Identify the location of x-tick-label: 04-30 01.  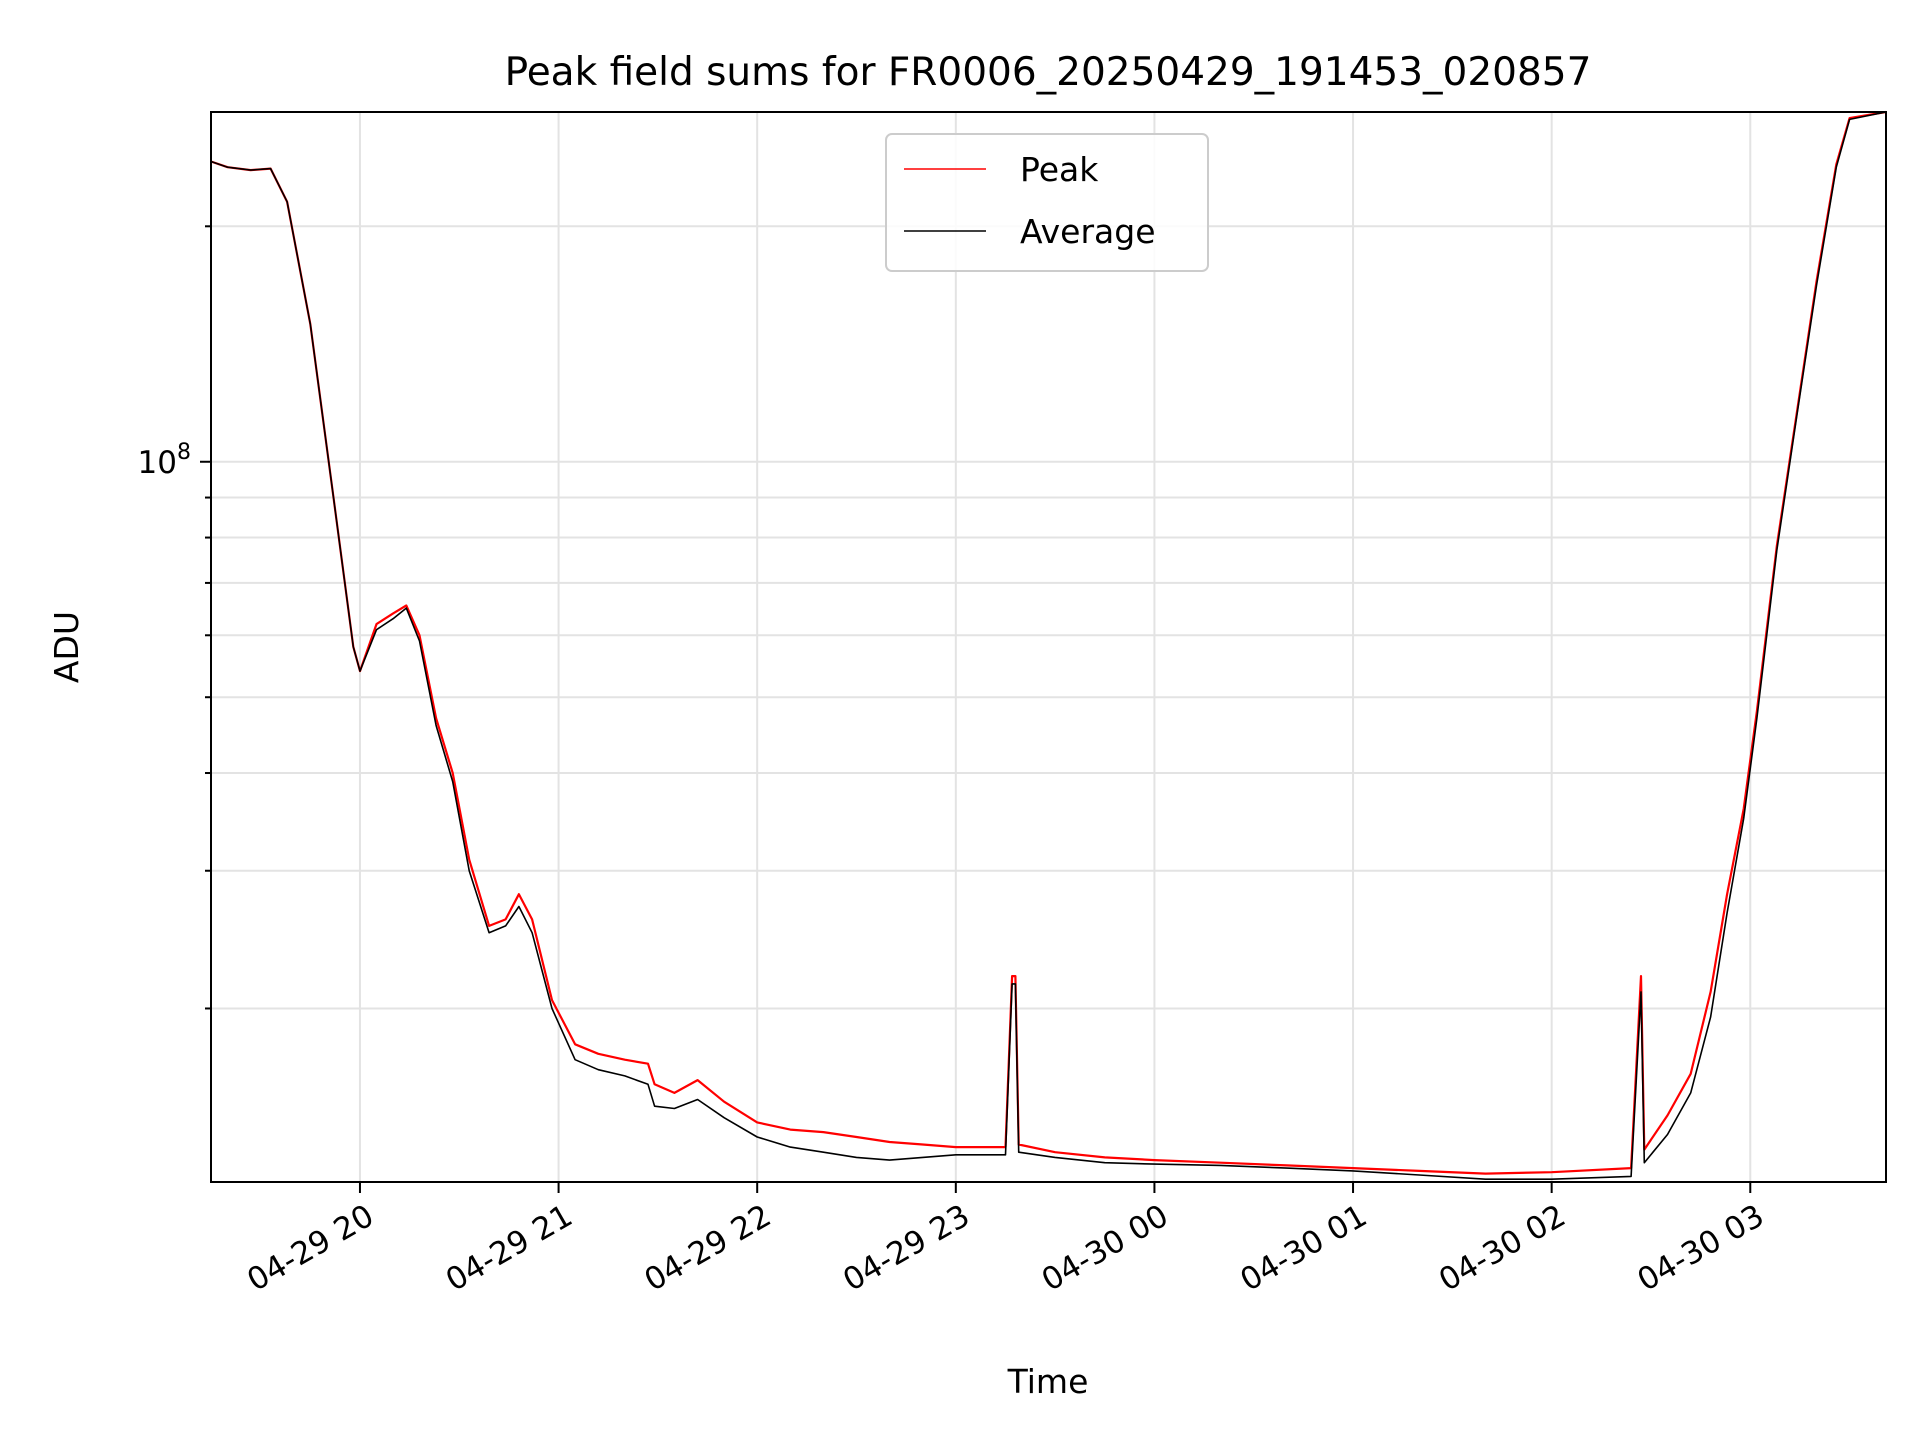
(1303, 1248).